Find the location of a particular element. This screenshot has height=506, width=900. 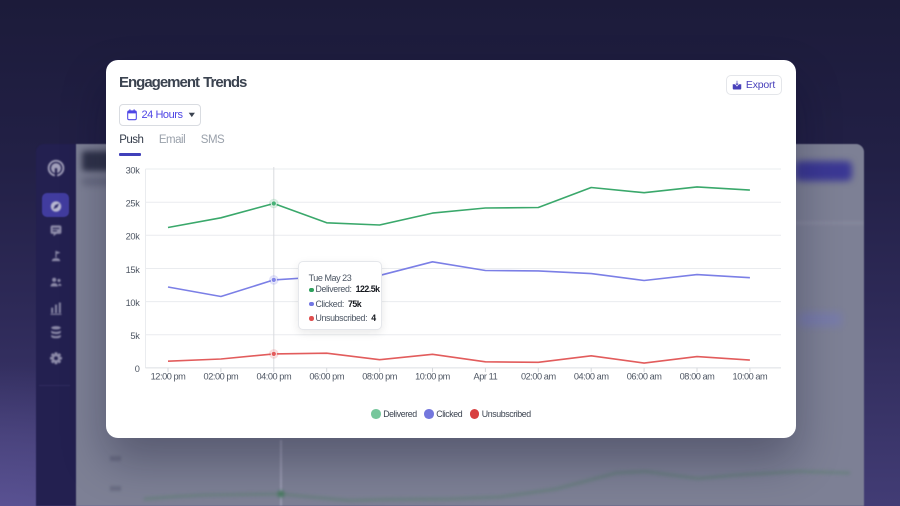

svg-text: 04:00 am is located at coordinates (592, 377).